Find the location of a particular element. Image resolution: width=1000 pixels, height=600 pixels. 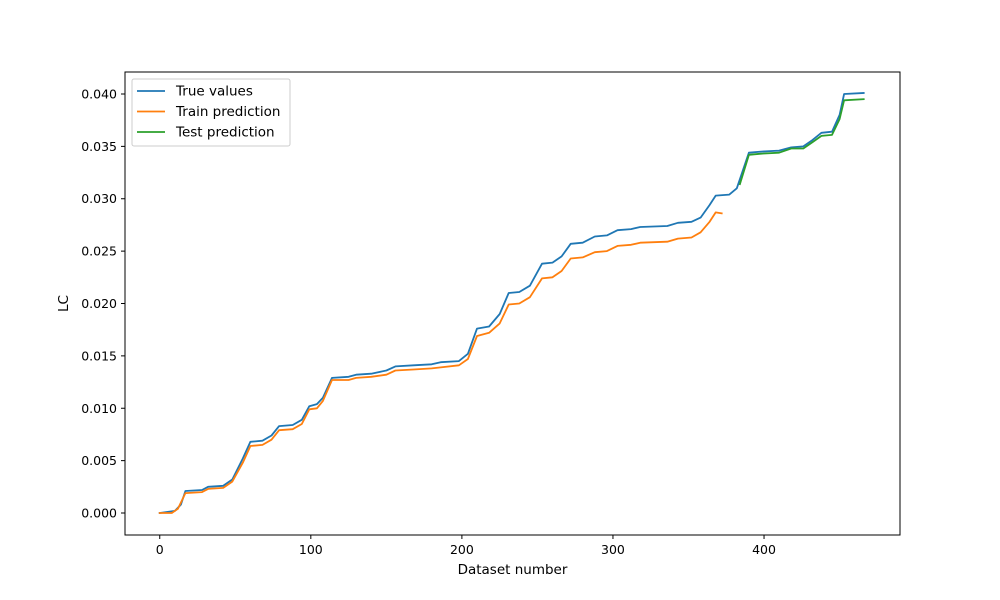

legend-frame is located at coordinates (211, 112).